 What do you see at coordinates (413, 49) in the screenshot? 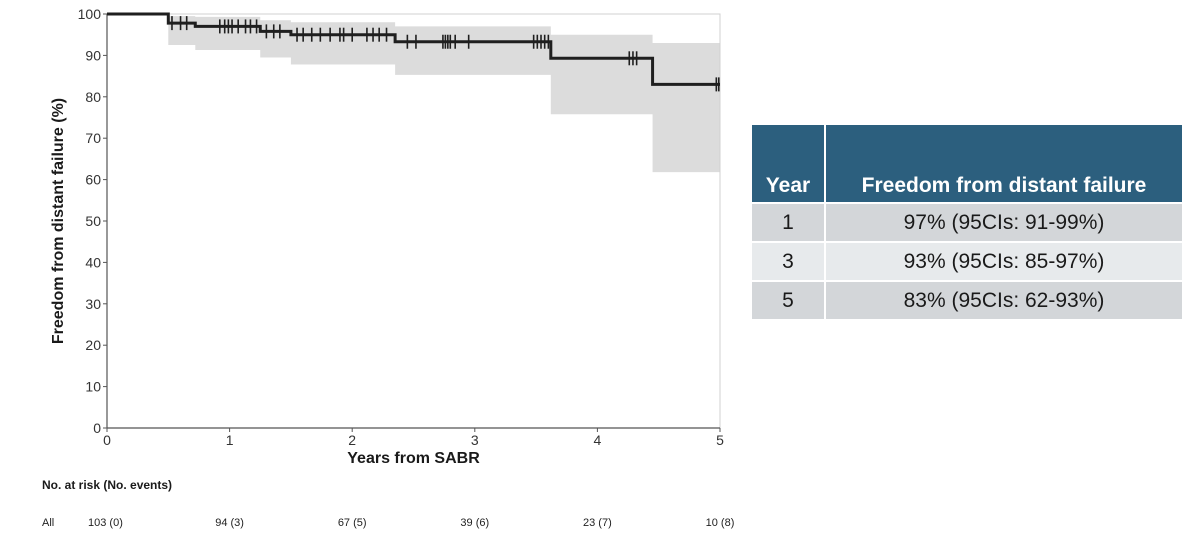
I see `survival-line` at bounding box center [413, 49].